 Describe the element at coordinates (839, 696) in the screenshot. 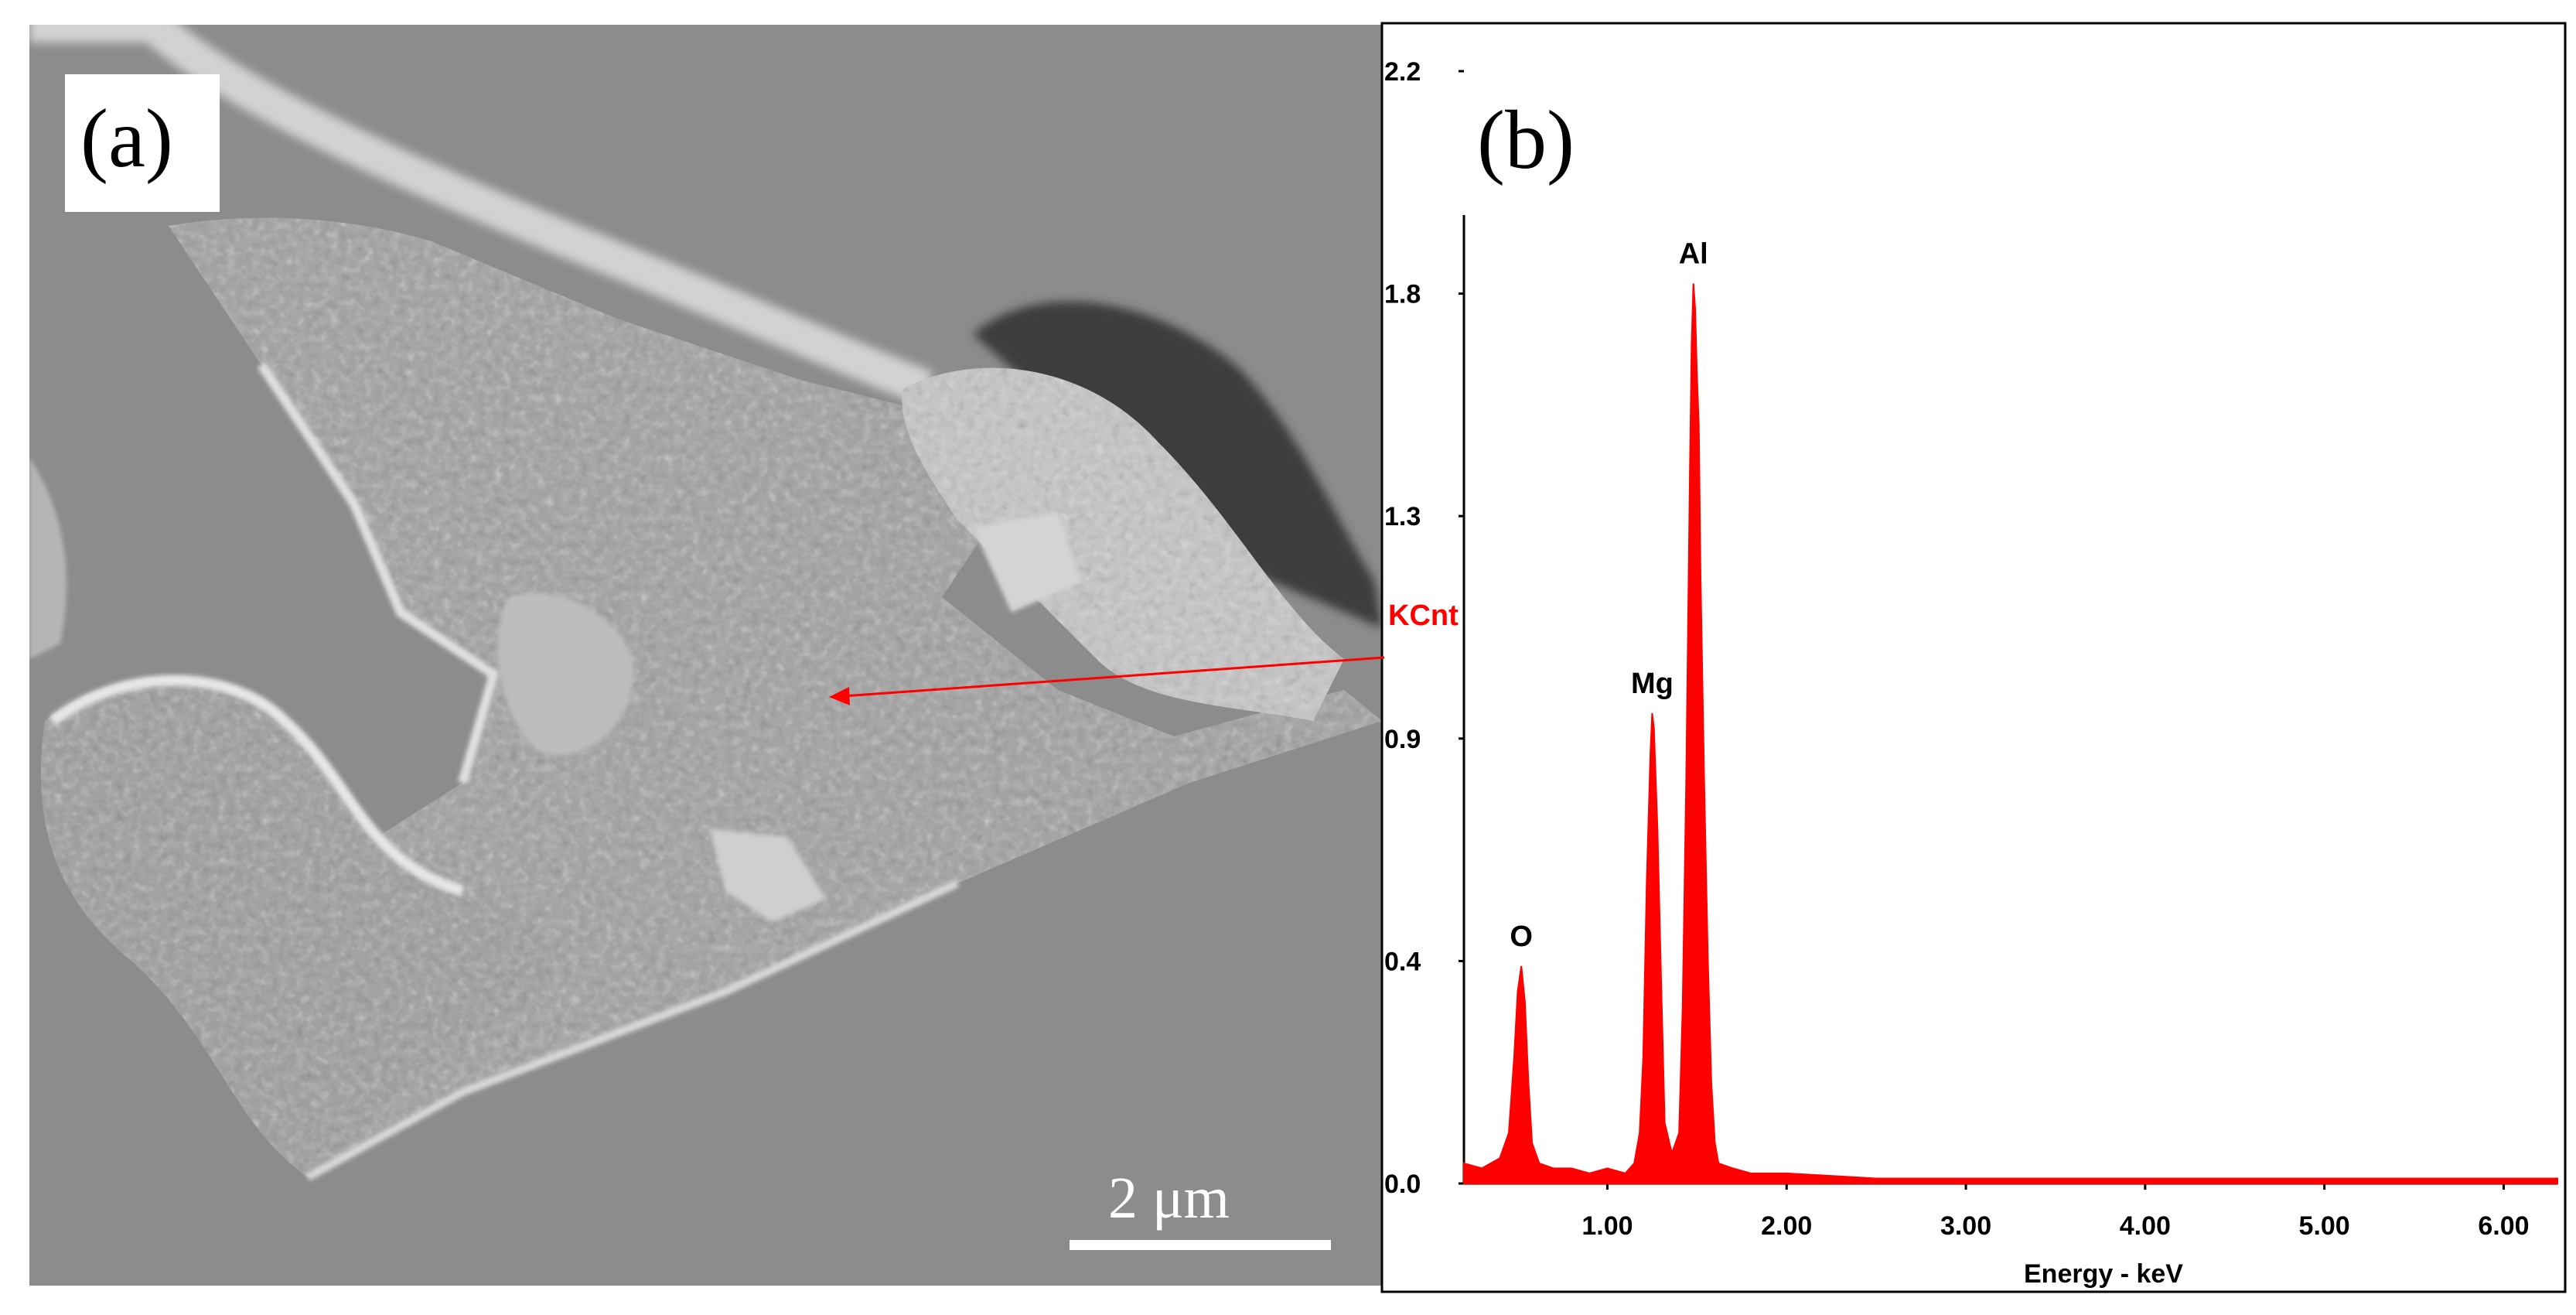

I see `pointer-arrow-head` at that location.